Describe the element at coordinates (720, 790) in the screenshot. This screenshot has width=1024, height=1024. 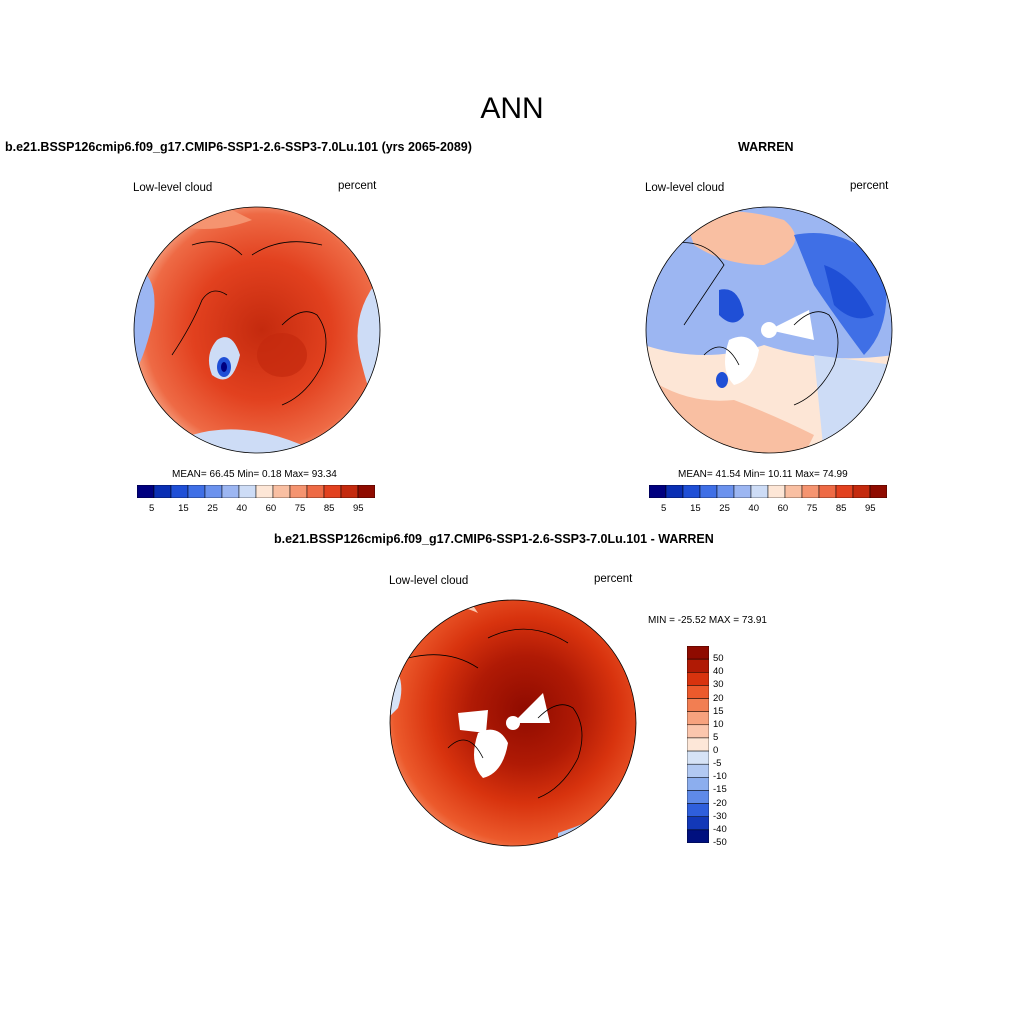
I see `colorbar-tick-label: -15` at that location.